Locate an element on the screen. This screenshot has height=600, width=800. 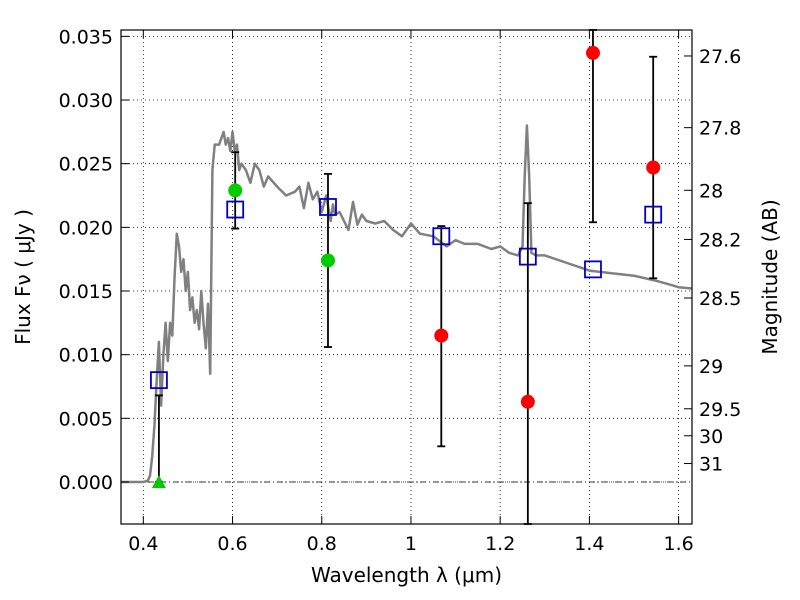
y-axis-label: Flux Fν ( μJy ) is located at coordinates (23, 277).